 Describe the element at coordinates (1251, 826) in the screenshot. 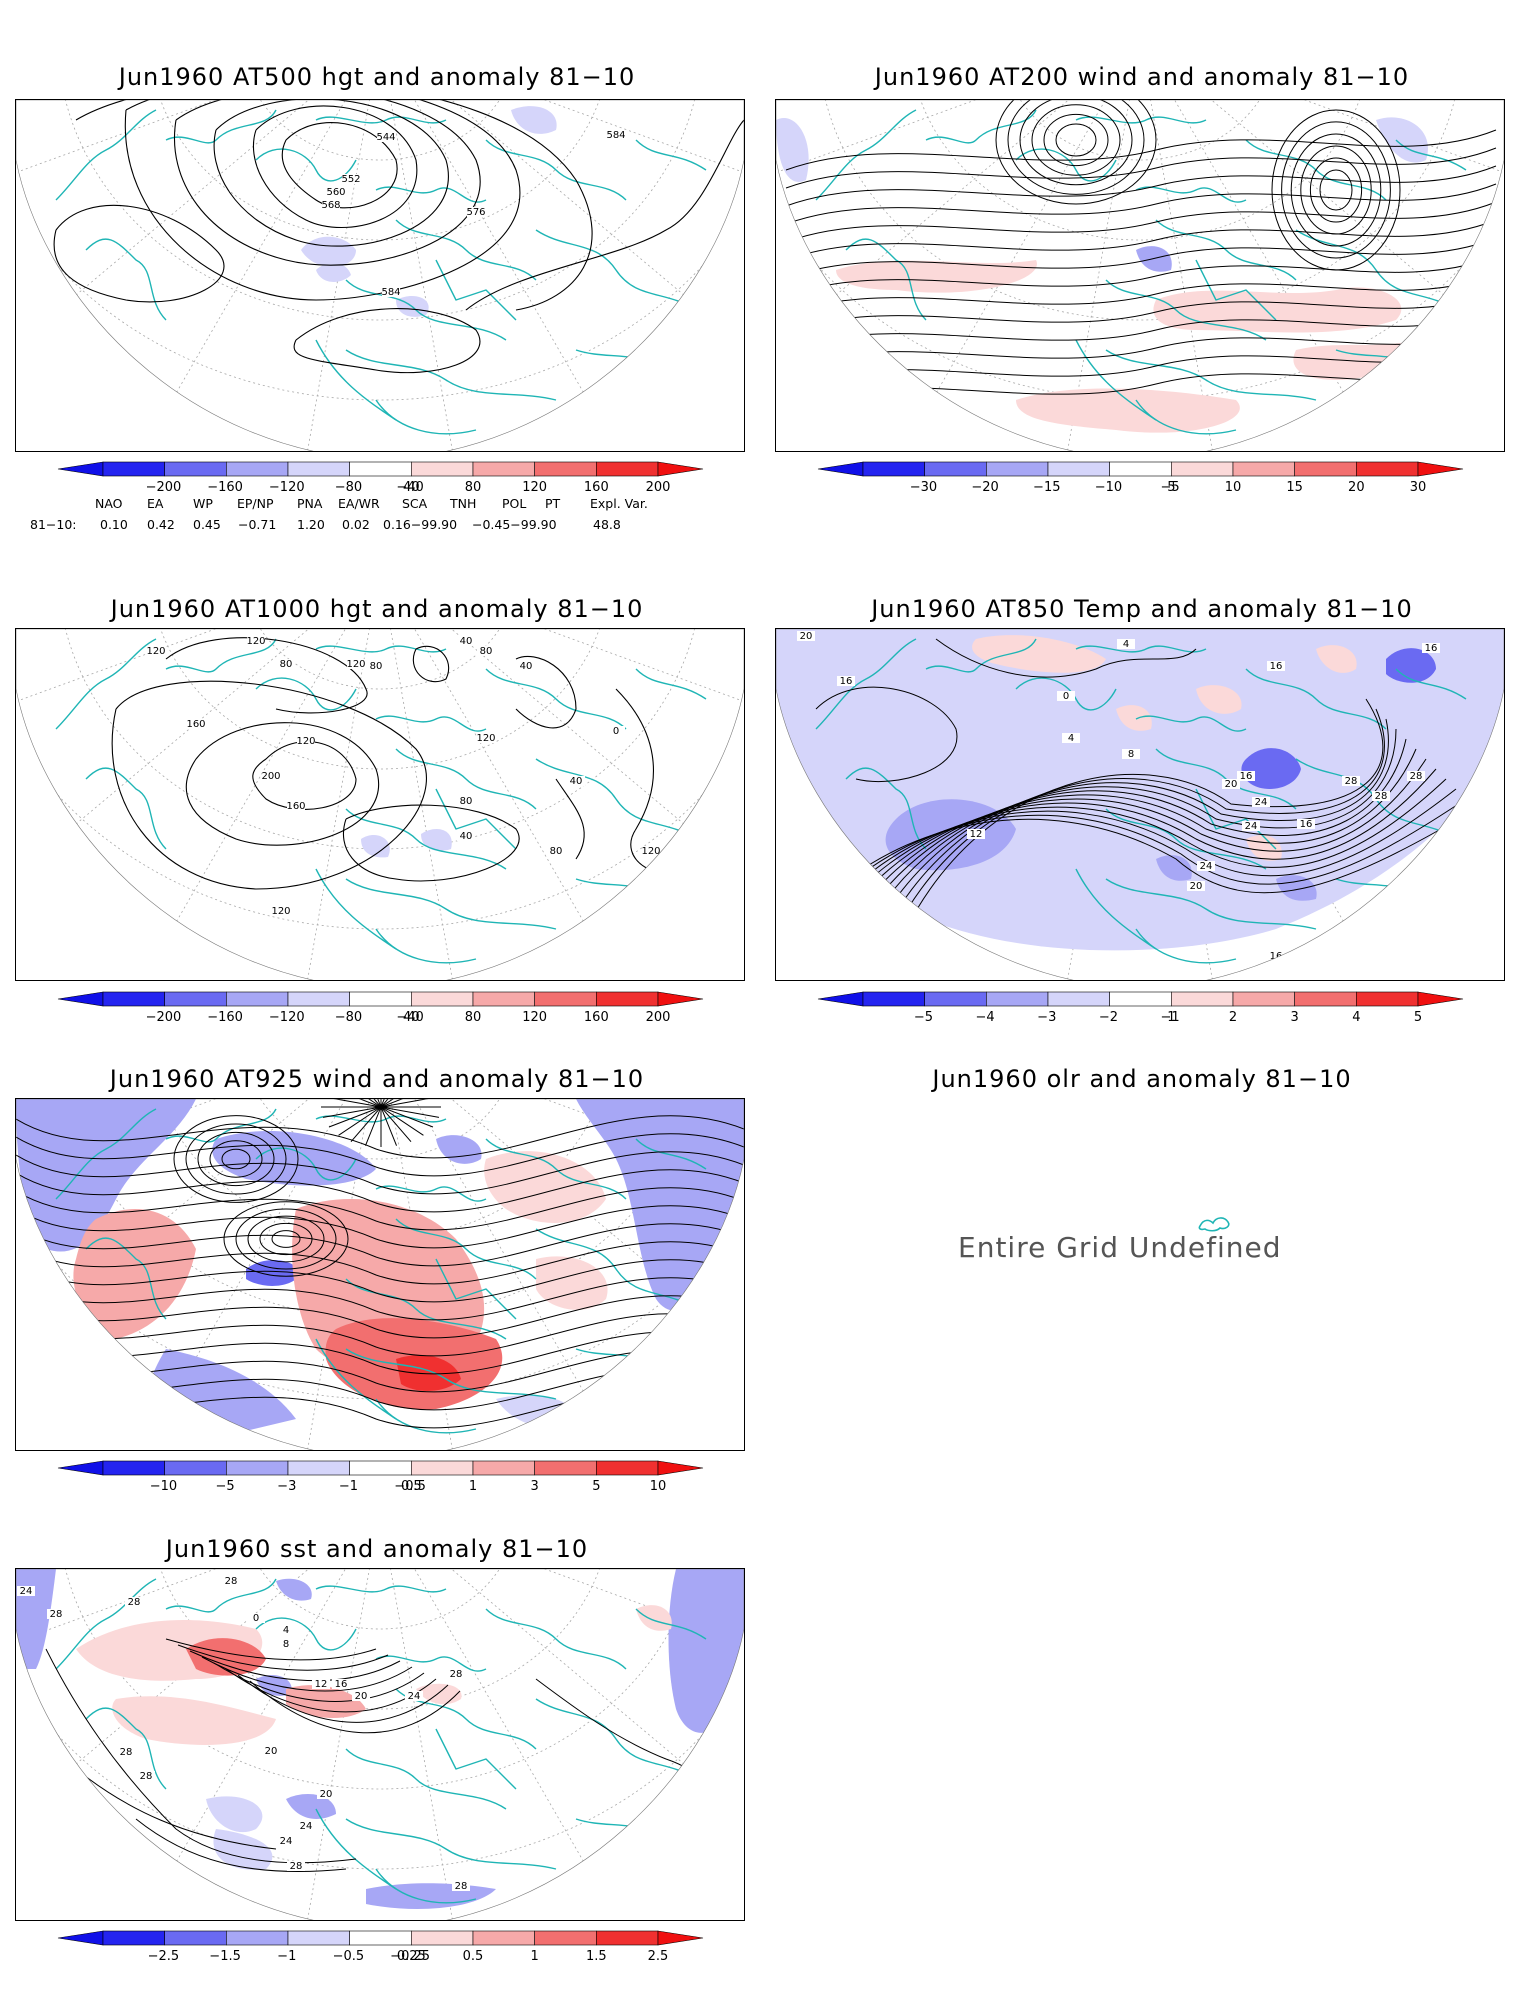

I see `contour-label: 24` at that location.